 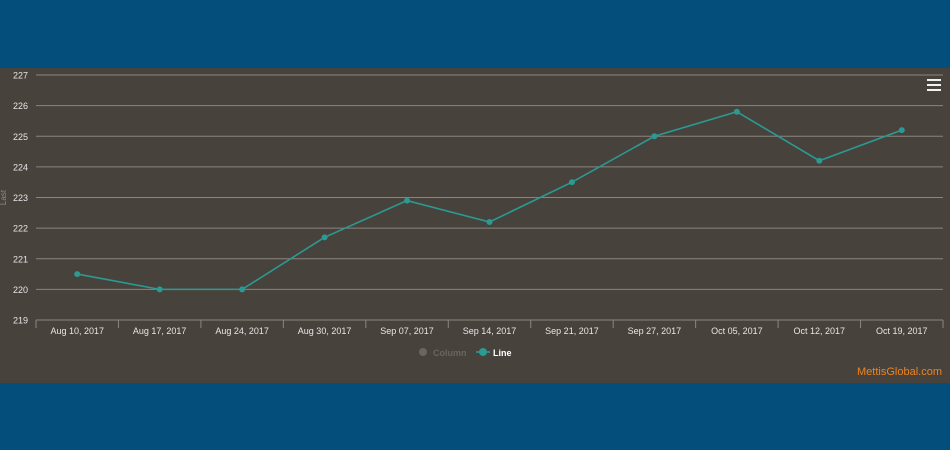 What do you see at coordinates (4, 197) in the screenshot?
I see `y-axis-label: Last` at bounding box center [4, 197].